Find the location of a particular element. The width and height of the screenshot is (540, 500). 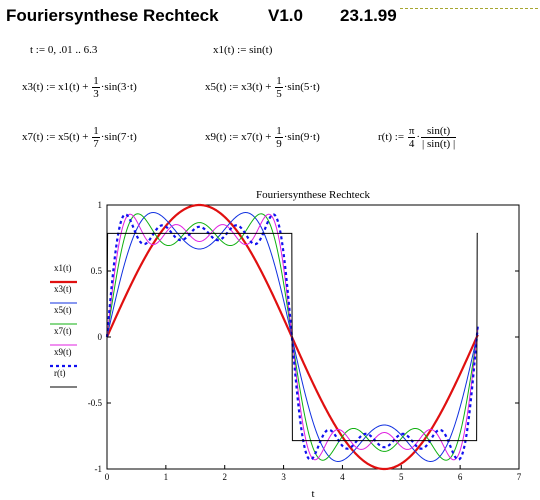

formula-x7: x7(t) := x5(t) + 1 7 ·sin(7·t) is located at coordinates (79, 137).